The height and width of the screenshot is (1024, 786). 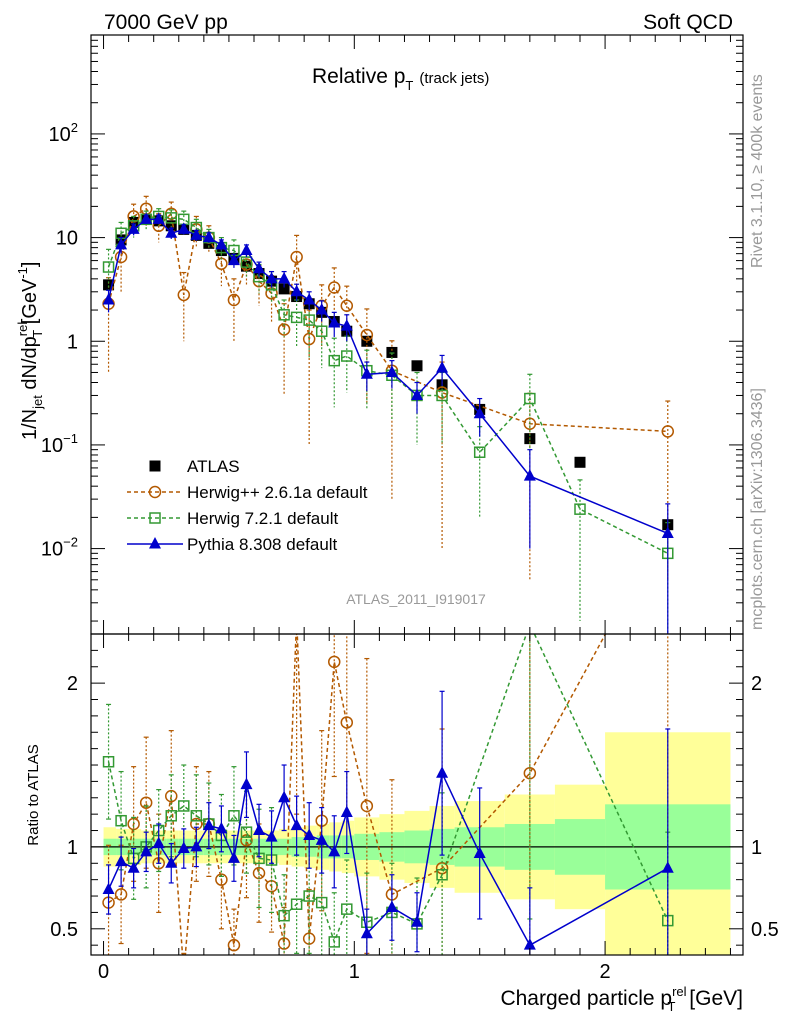 I want to click on ratio-ylabel: Ratio to ATLAS, so click(x=33, y=794).